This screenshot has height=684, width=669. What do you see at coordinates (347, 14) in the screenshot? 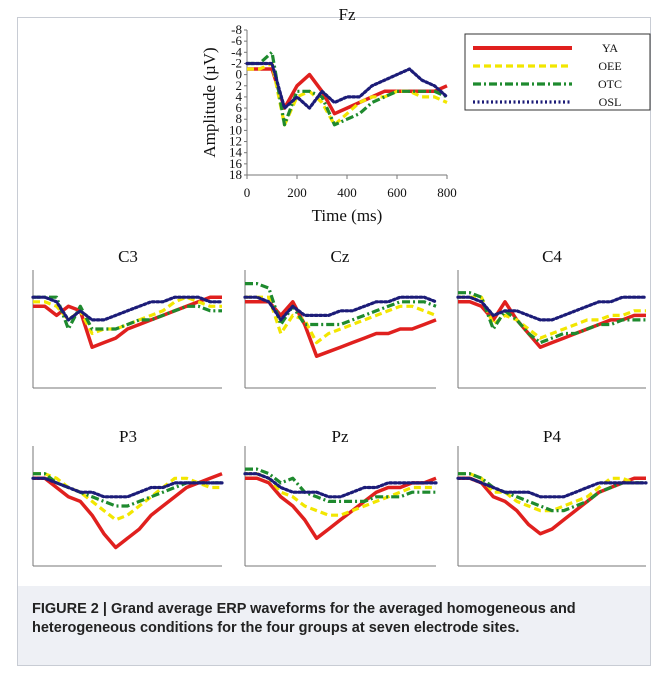
I see `chart-title: Fz` at bounding box center [347, 14].